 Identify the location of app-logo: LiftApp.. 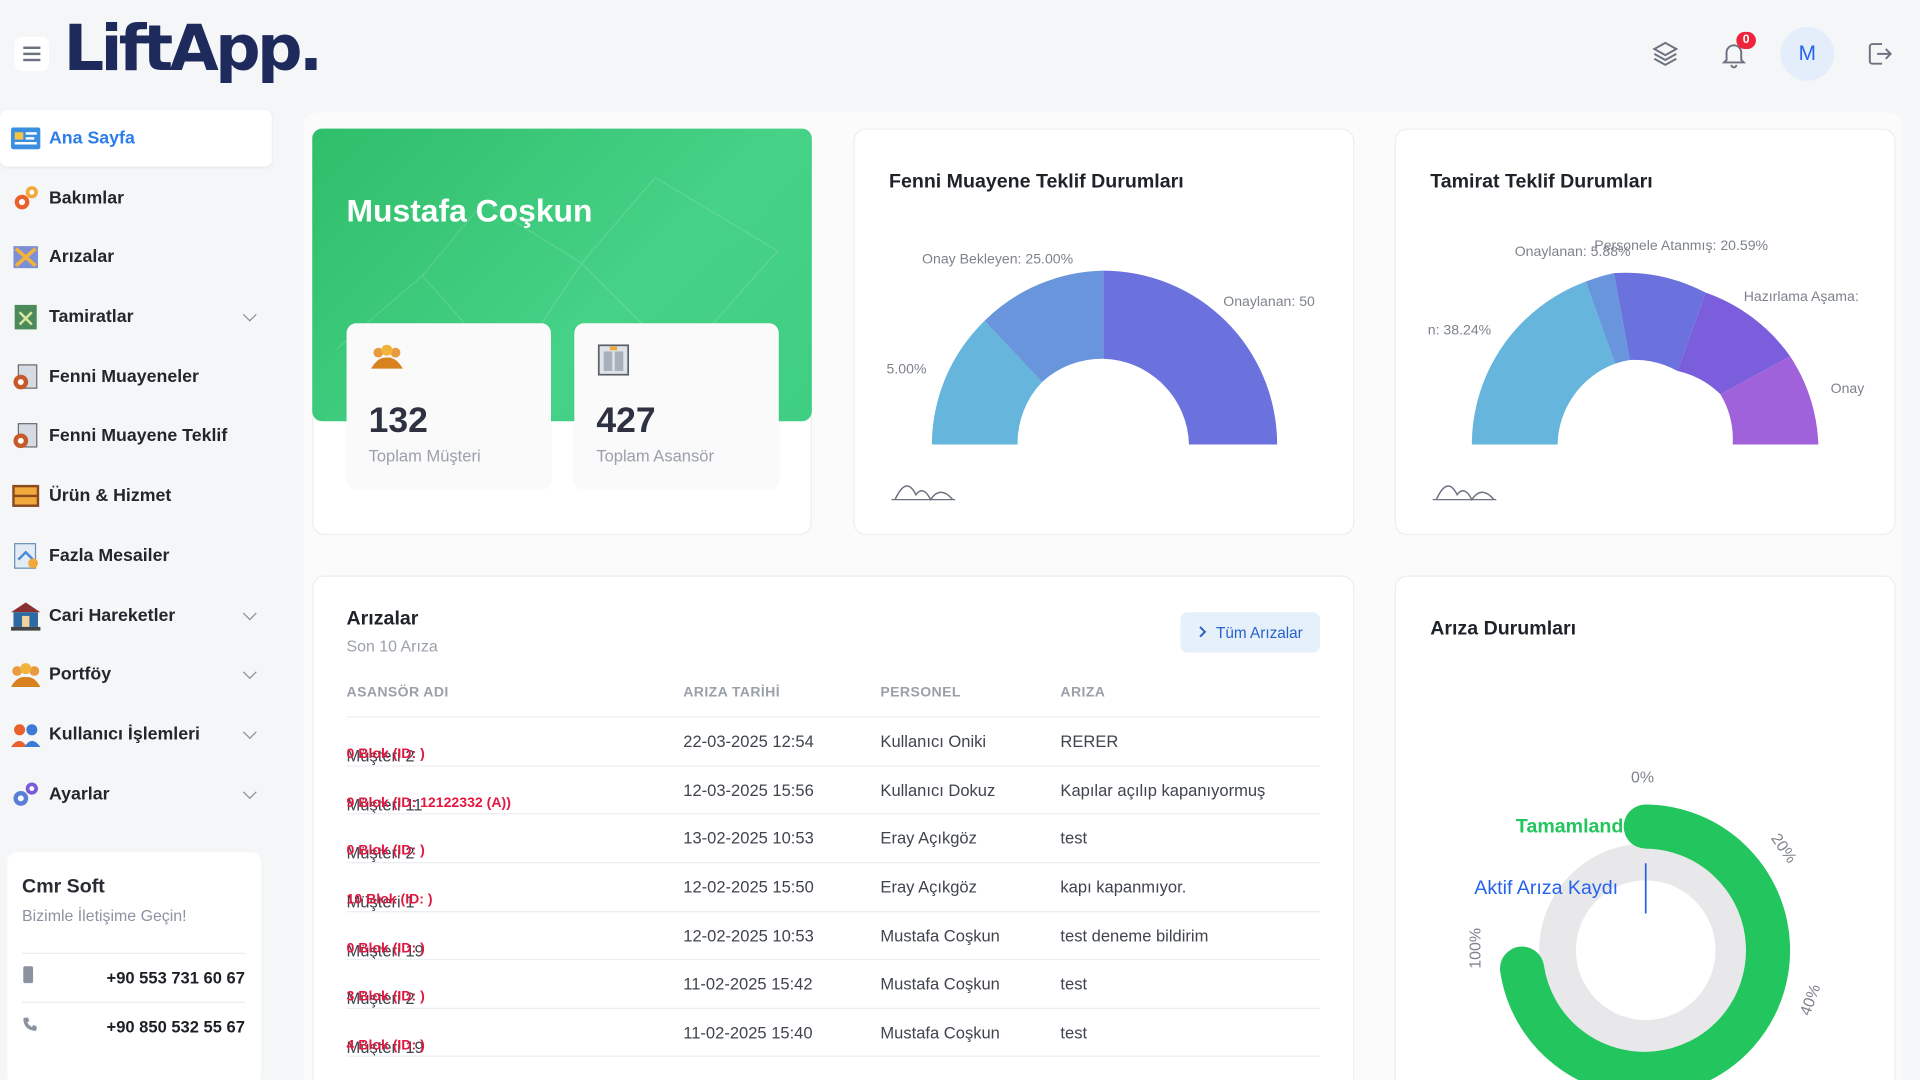
(193, 49).